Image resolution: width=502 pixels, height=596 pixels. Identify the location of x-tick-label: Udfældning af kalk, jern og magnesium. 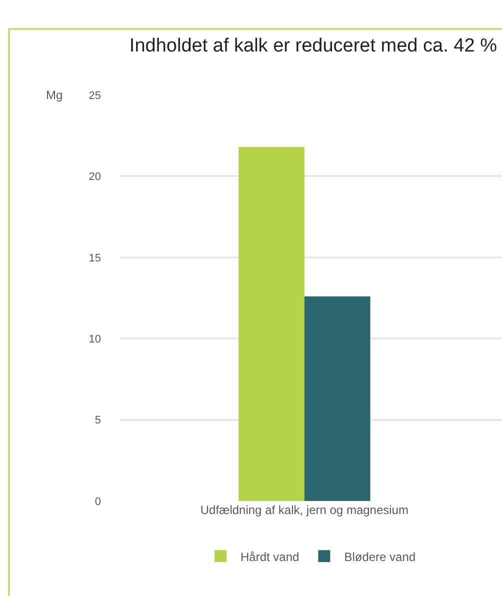
(304, 510).